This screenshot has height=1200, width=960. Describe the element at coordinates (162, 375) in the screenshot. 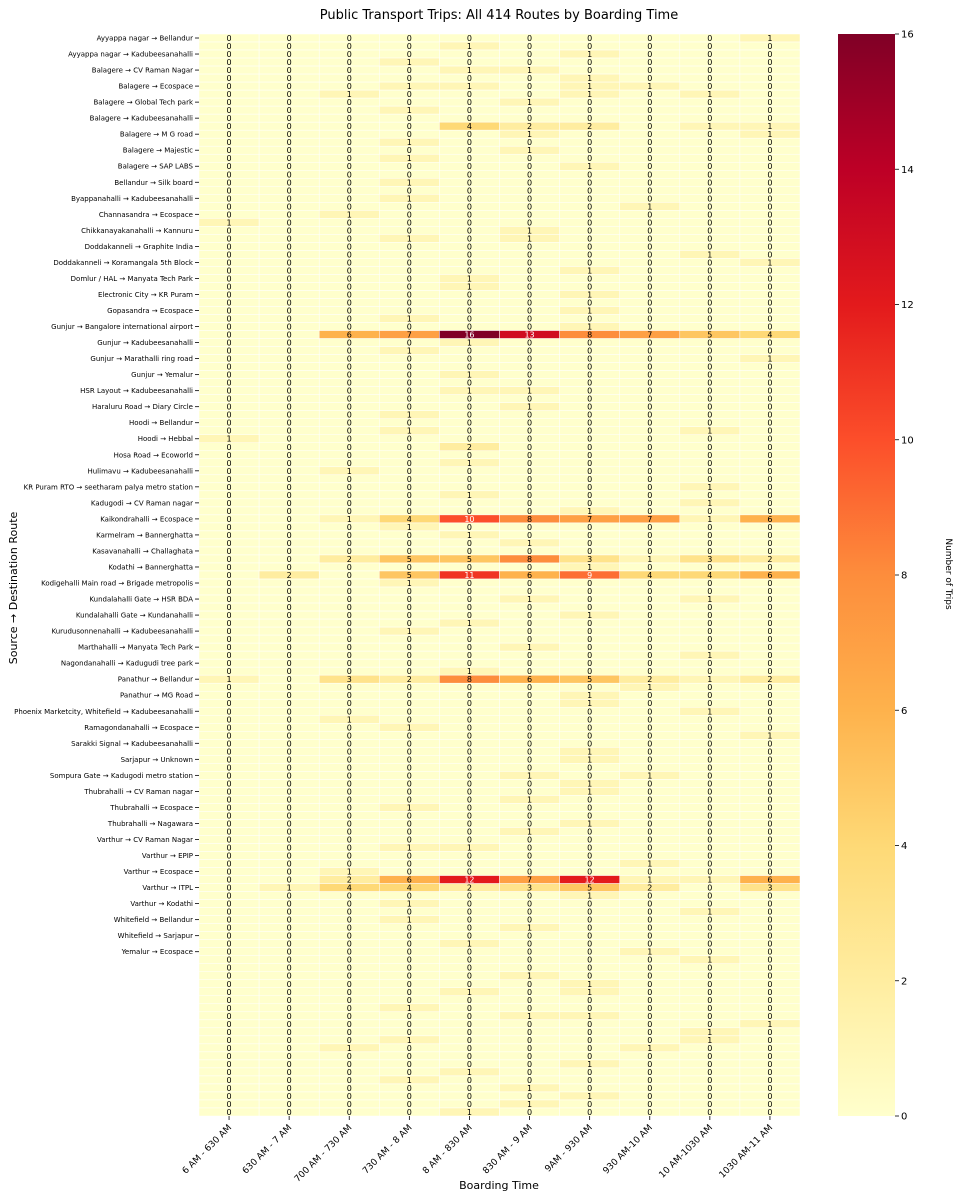

I see `y-tick-label: Gunjur → Yemalur` at that location.